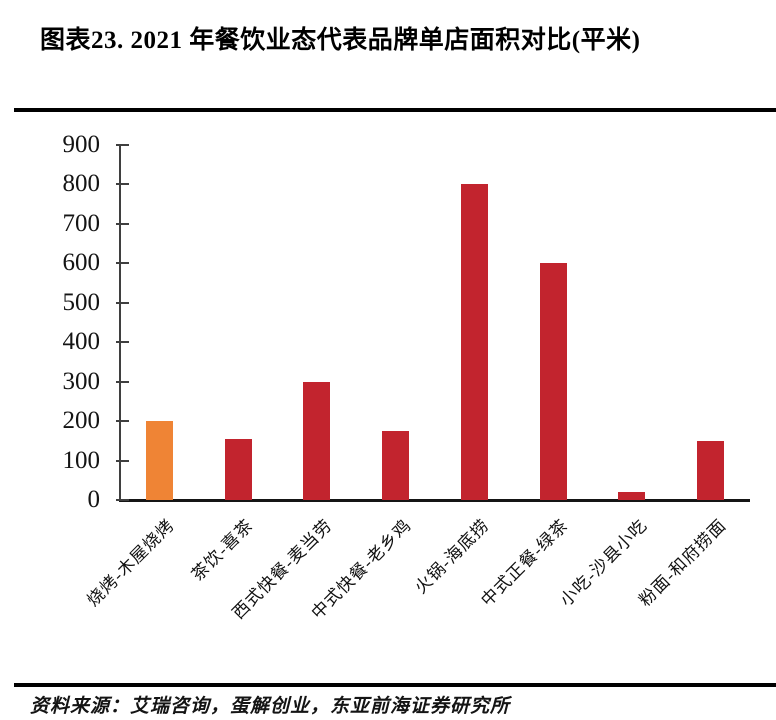 The image size is (776, 720). Describe the element at coordinates (395, 110) in the screenshot. I see `title-divider-rule` at that location.